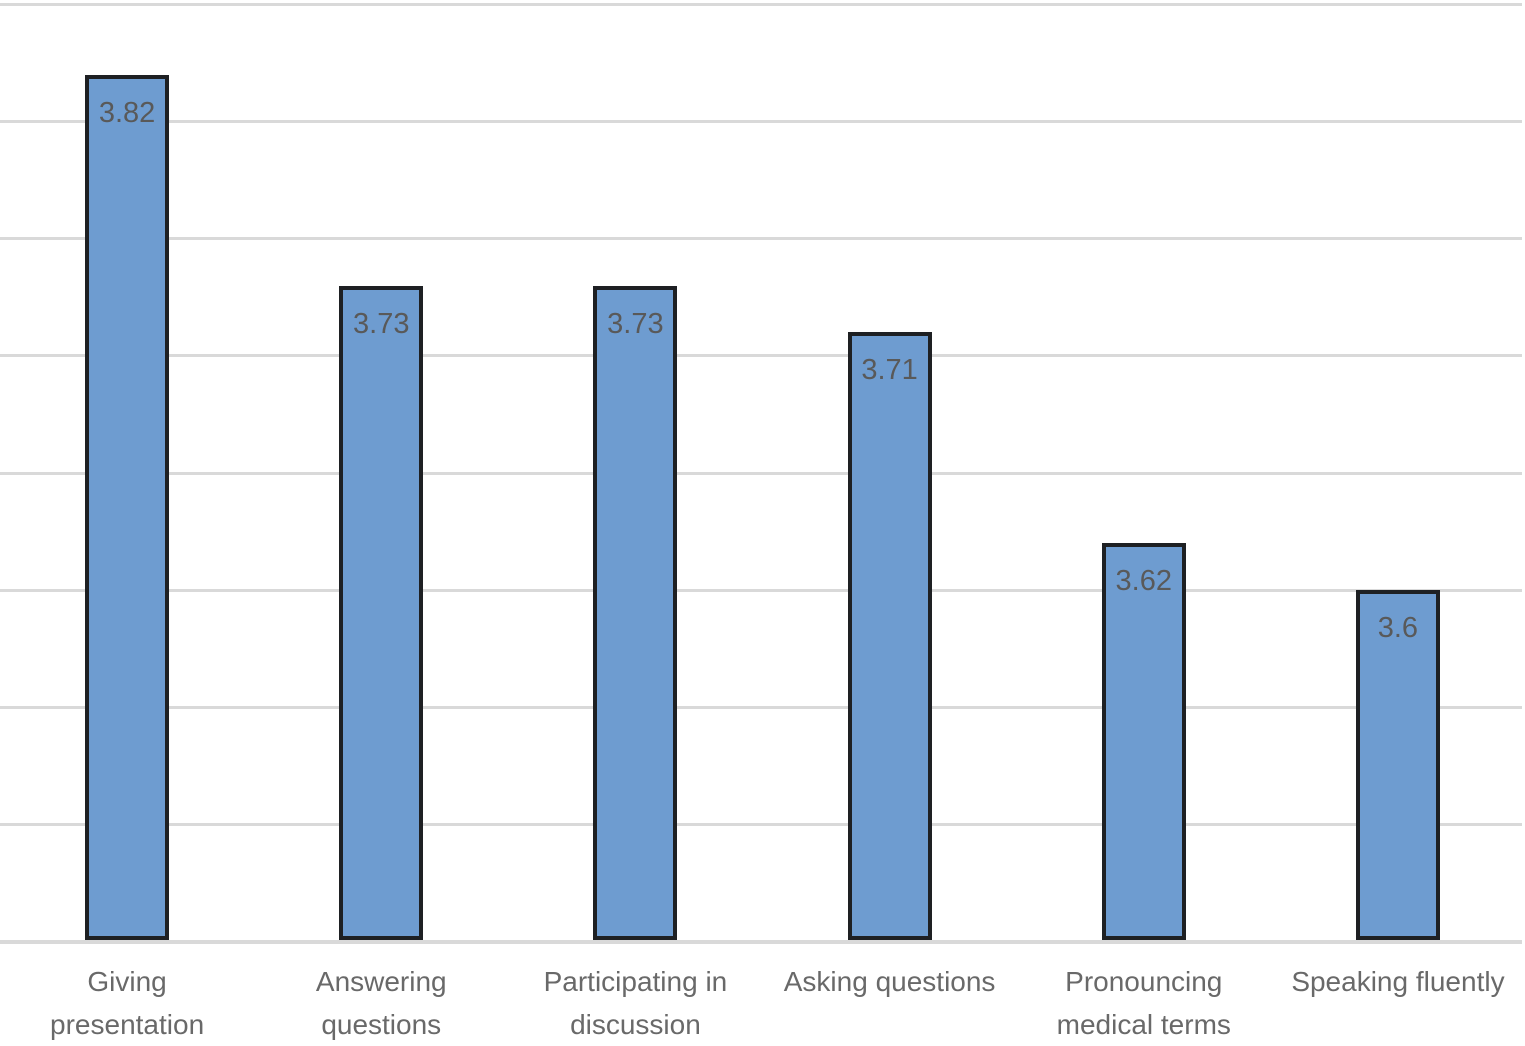 This screenshot has width=1525, height=1046. I want to click on bar: 3.62, so click(1143, 741).